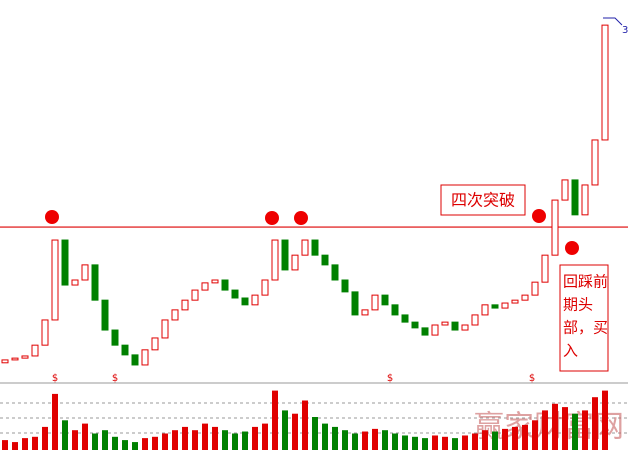 The height and width of the screenshot is (454, 628). I want to click on watermark: 赢家财富网, so click(549, 427).